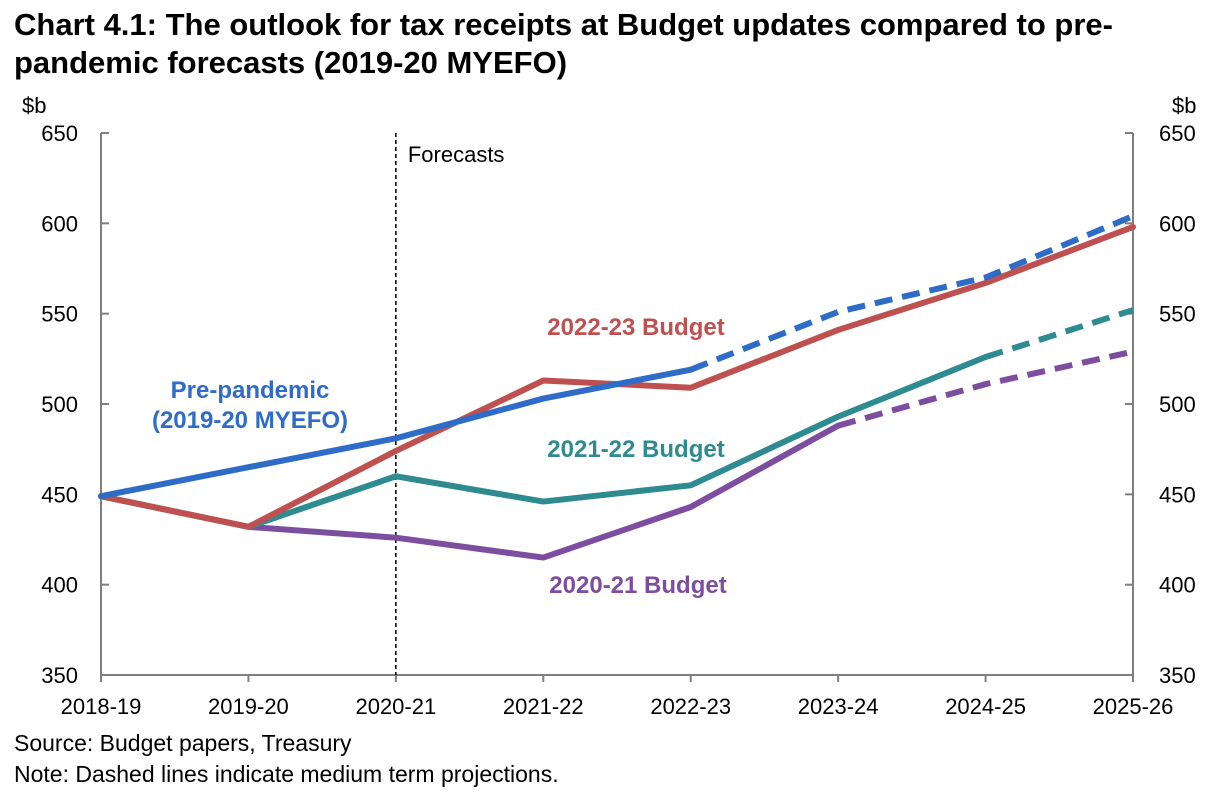 This screenshot has width=1220, height=794. Describe the element at coordinates (59, 675) in the screenshot. I see `y-tick-label-left: 350` at that location.